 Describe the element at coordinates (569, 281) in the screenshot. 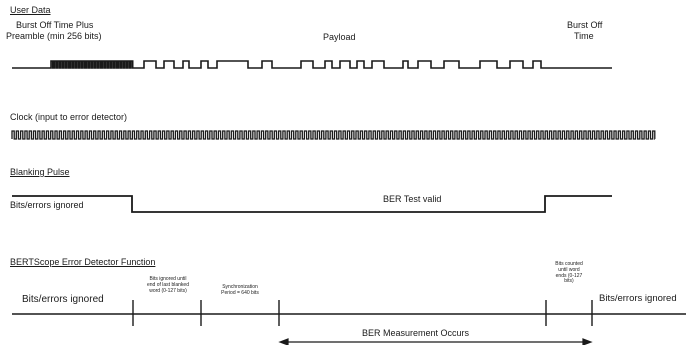

I see `bits-counted-line4: bits)` at that location.